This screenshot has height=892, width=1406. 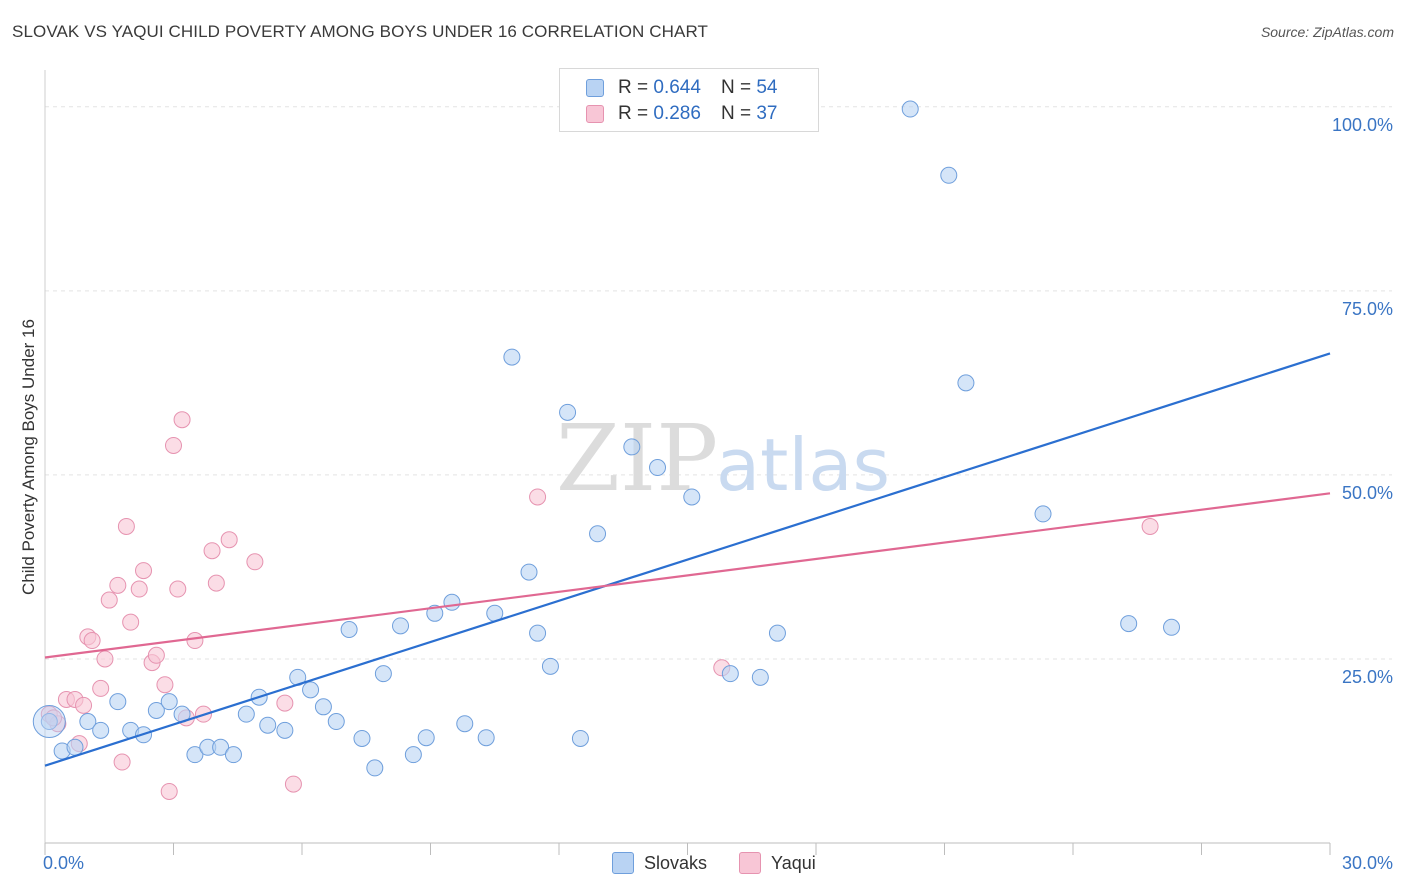 I want to click on series-legend: Slovaks Yaqui, so click(x=730, y=863).